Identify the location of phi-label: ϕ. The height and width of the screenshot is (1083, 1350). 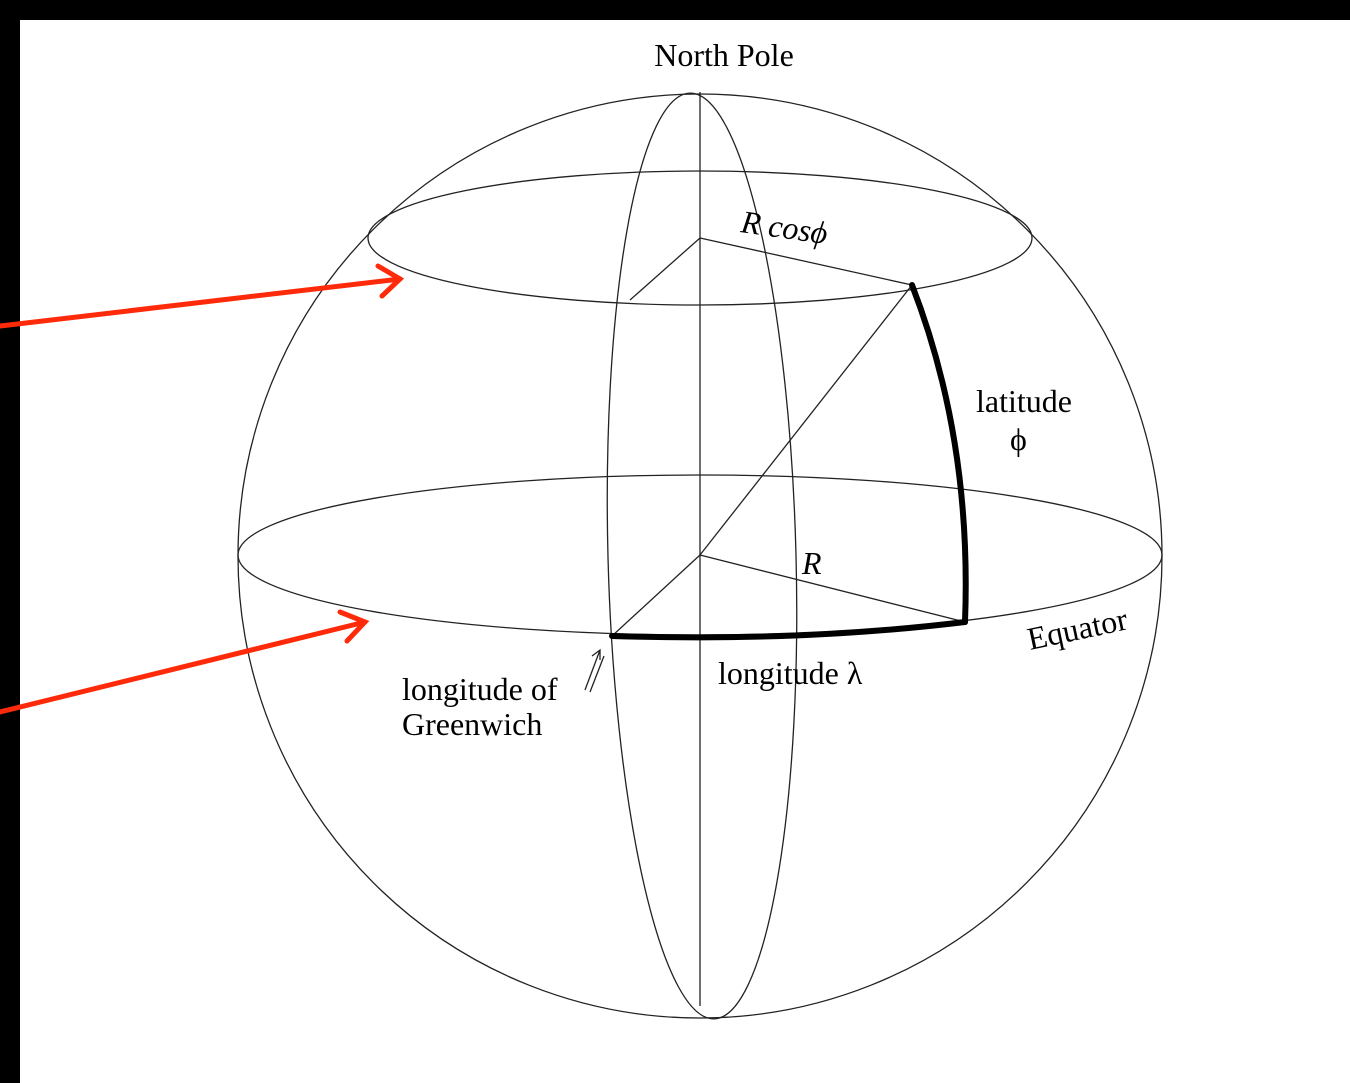
(1018, 439).